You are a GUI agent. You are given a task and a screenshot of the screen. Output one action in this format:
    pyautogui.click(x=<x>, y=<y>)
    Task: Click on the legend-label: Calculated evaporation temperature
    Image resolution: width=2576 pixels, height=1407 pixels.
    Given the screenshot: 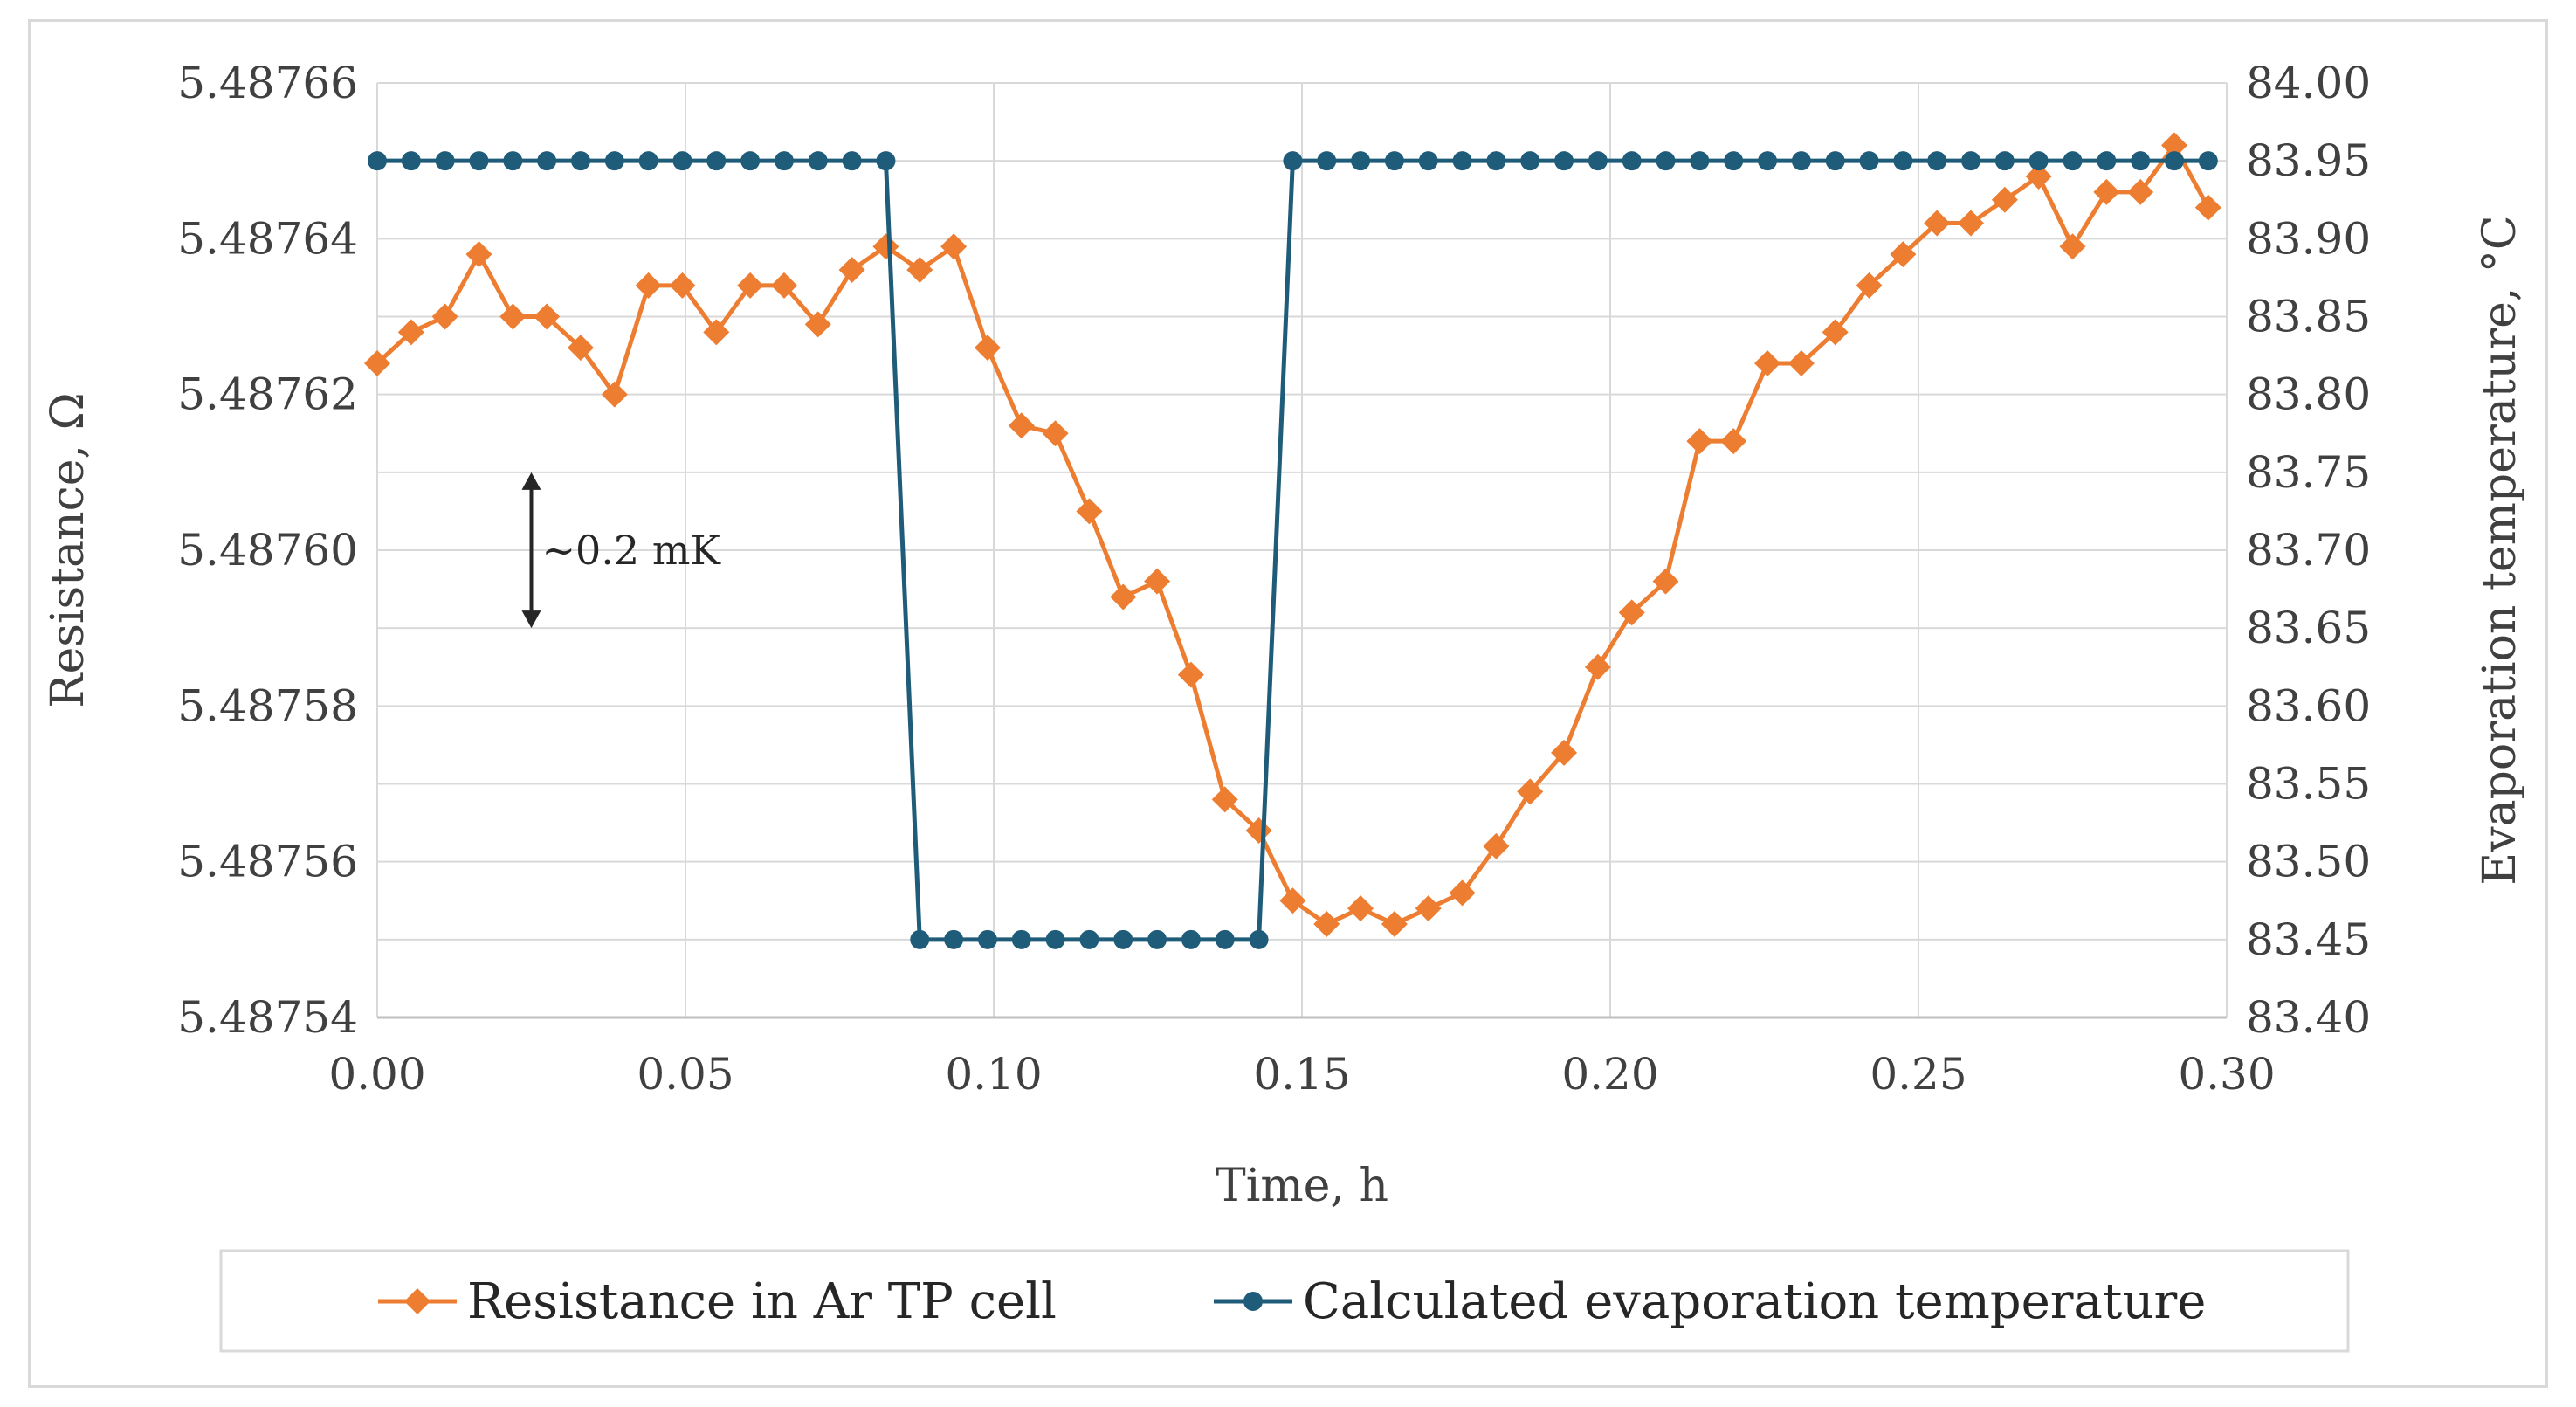 What is the action you would take?
    pyautogui.click(x=1754, y=1302)
    